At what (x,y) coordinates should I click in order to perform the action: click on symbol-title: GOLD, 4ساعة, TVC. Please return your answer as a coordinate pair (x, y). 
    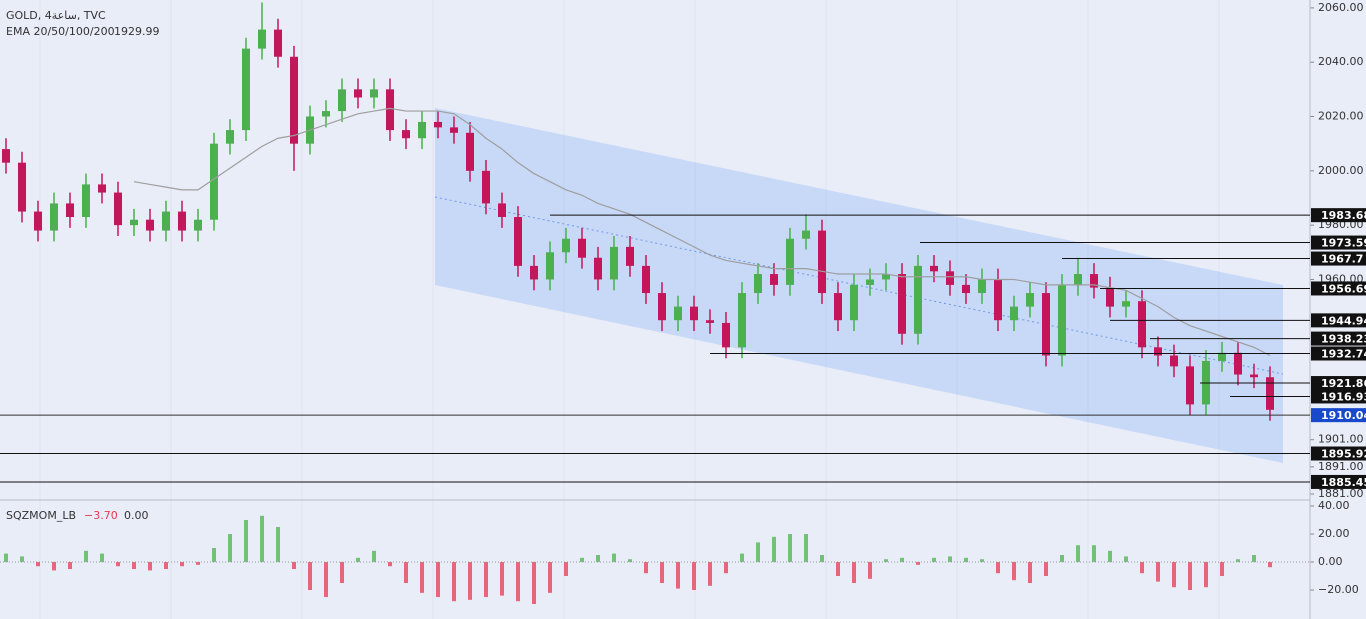
    Looking at the image, I should click on (56, 15).